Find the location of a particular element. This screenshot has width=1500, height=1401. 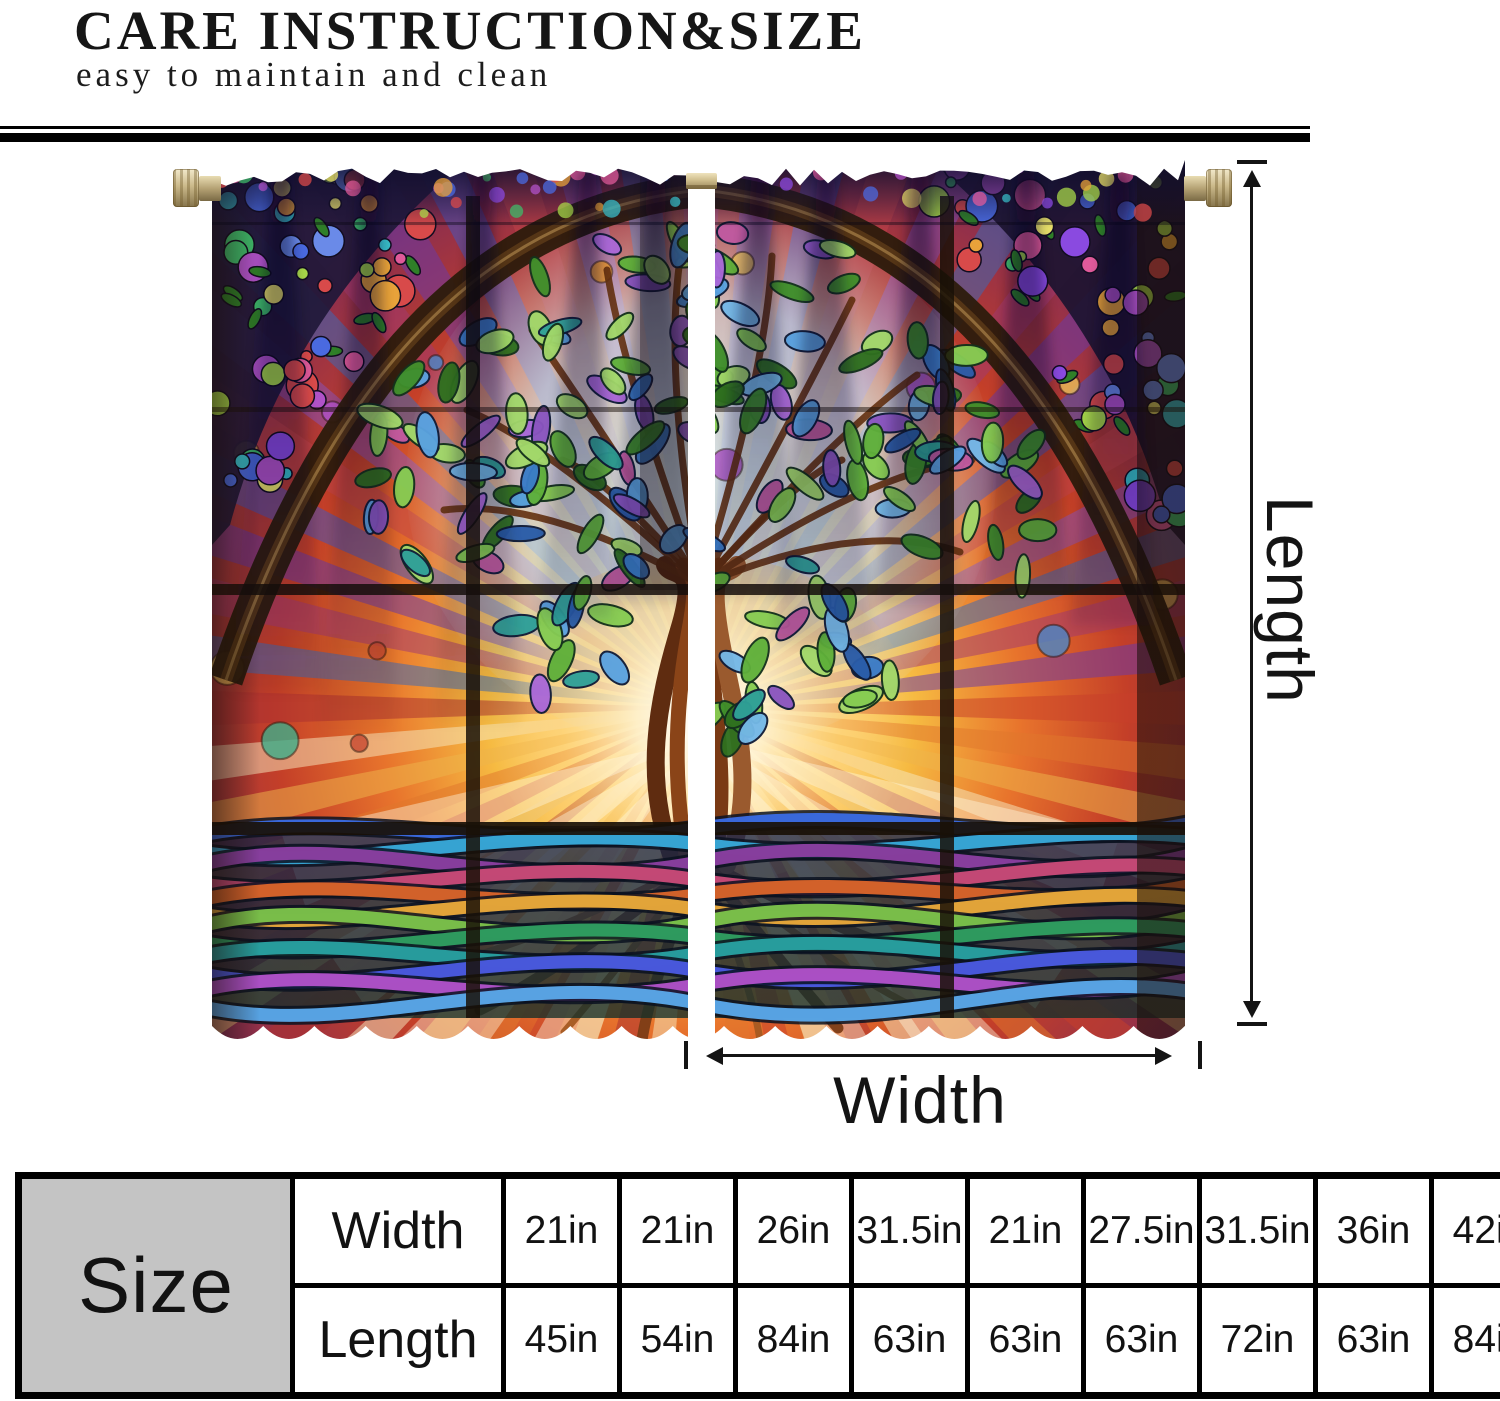

size-value-cell: 42in is located at coordinates (1464, 1230).